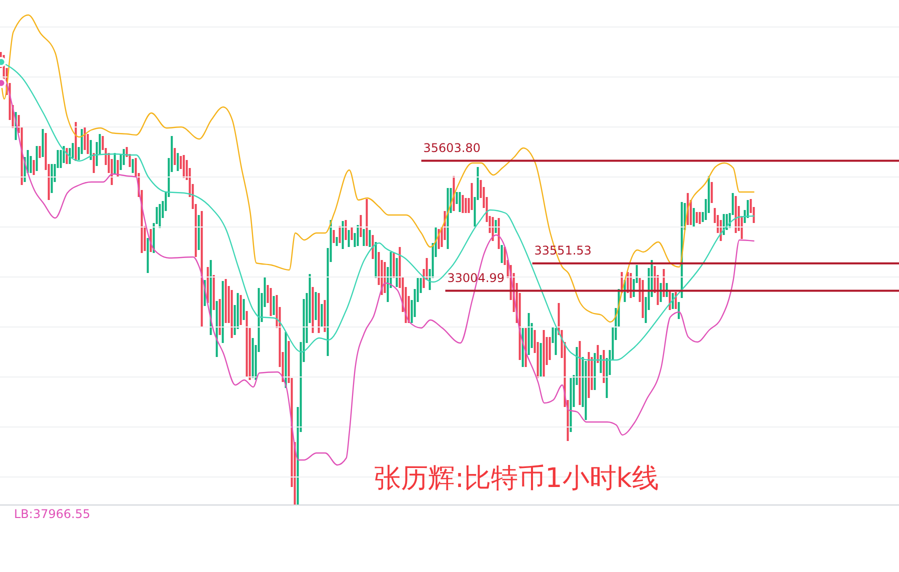 Image resolution: width=899 pixels, height=572 pixels. What do you see at coordinates (516, 479) in the screenshot?
I see `text: 张历辉:比特币1小时k线` at bounding box center [516, 479].